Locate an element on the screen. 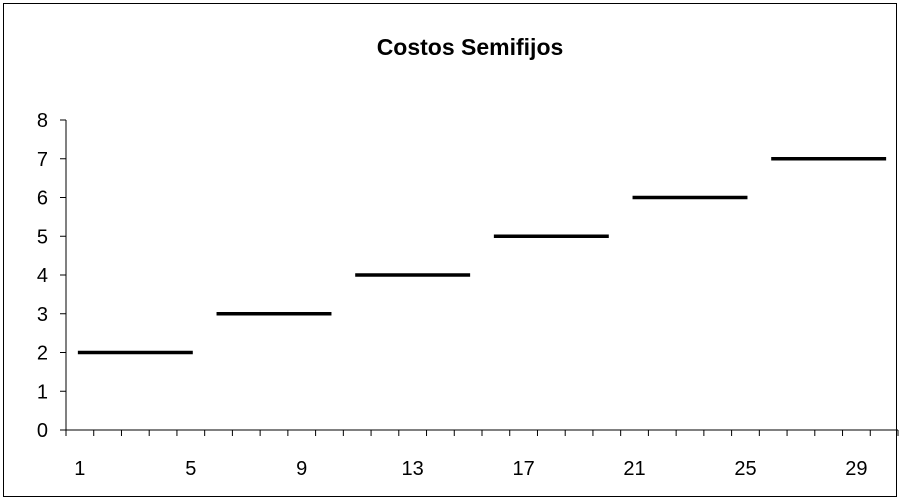 This screenshot has width=902, height=501. y-tick-label: 6 is located at coordinates (42, 199).